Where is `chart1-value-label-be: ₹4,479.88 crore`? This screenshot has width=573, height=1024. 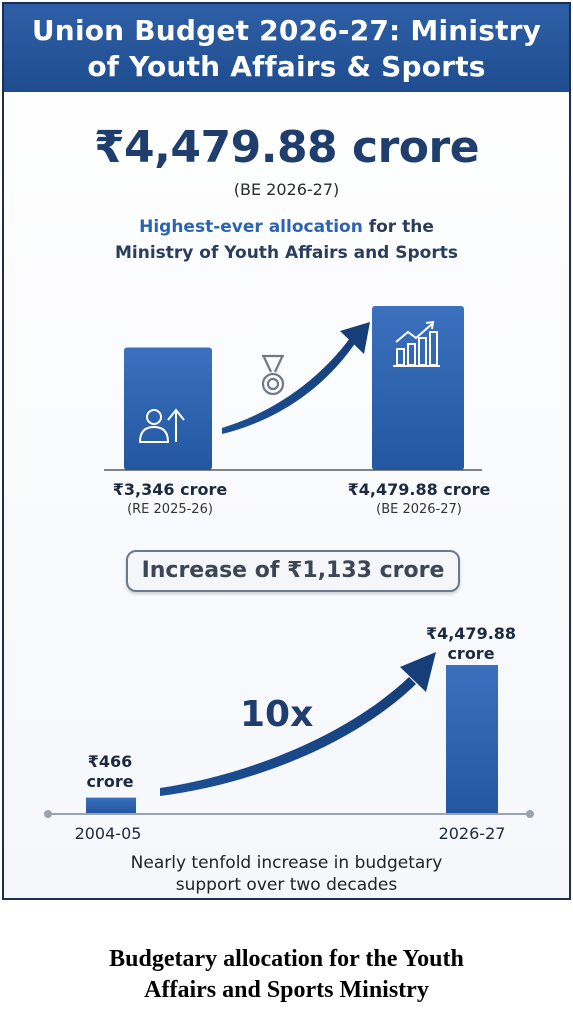
chart1-value-label-be: ₹4,479.88 crore is located at coordinates (419, 489).